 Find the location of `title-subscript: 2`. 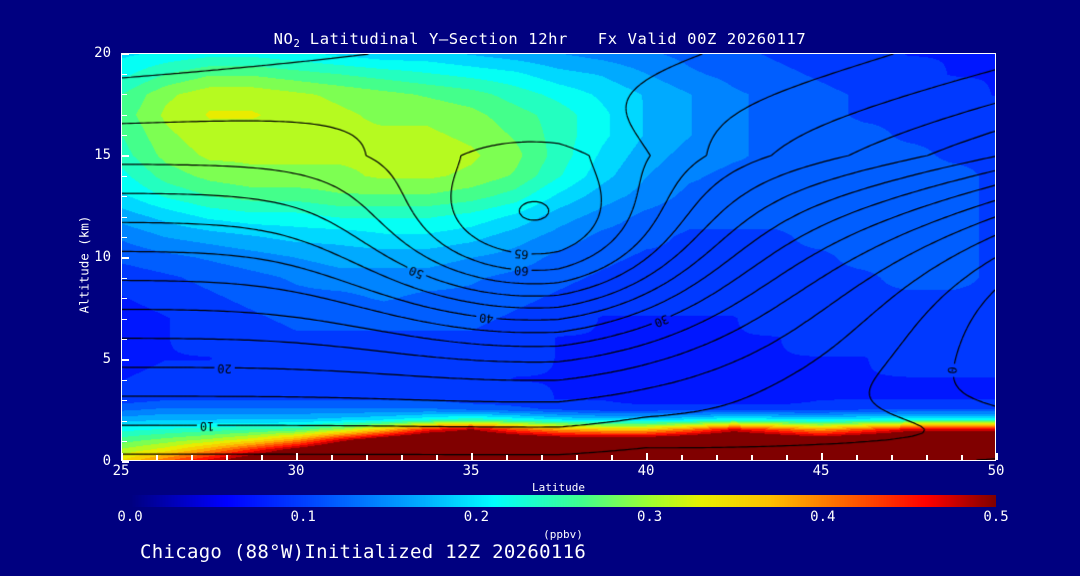

title-subscript: 2 is located at coordinates (296, 44).